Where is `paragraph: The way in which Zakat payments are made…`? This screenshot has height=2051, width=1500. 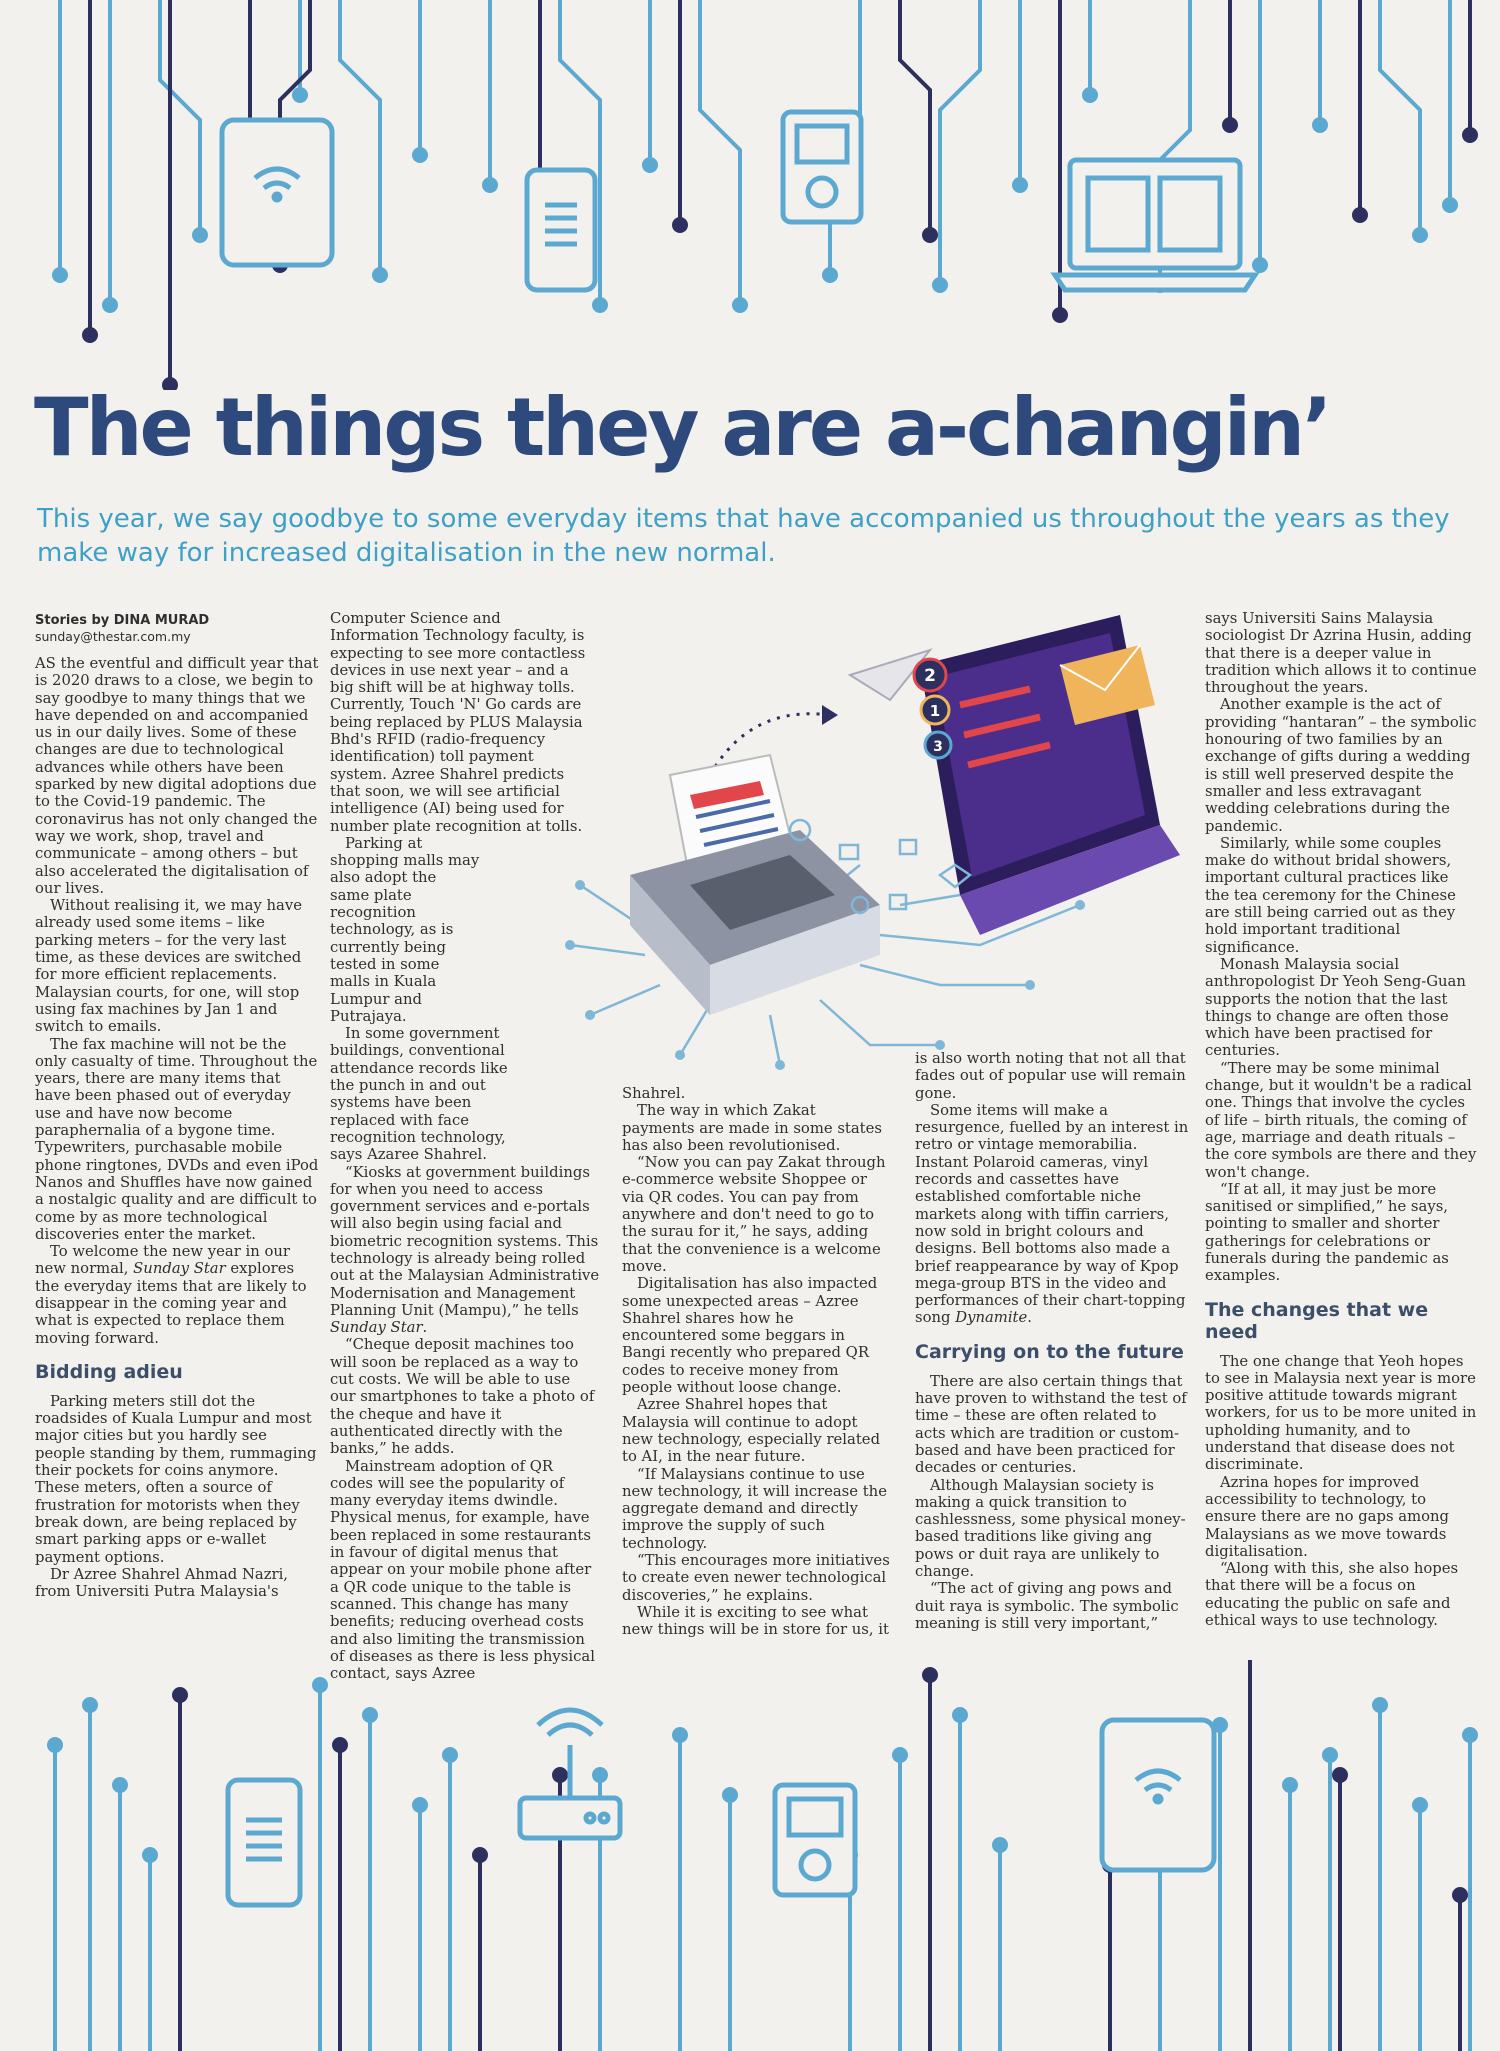
paragraph: The way in which Zakat payments are made… is located at coordinates (752, 1128).